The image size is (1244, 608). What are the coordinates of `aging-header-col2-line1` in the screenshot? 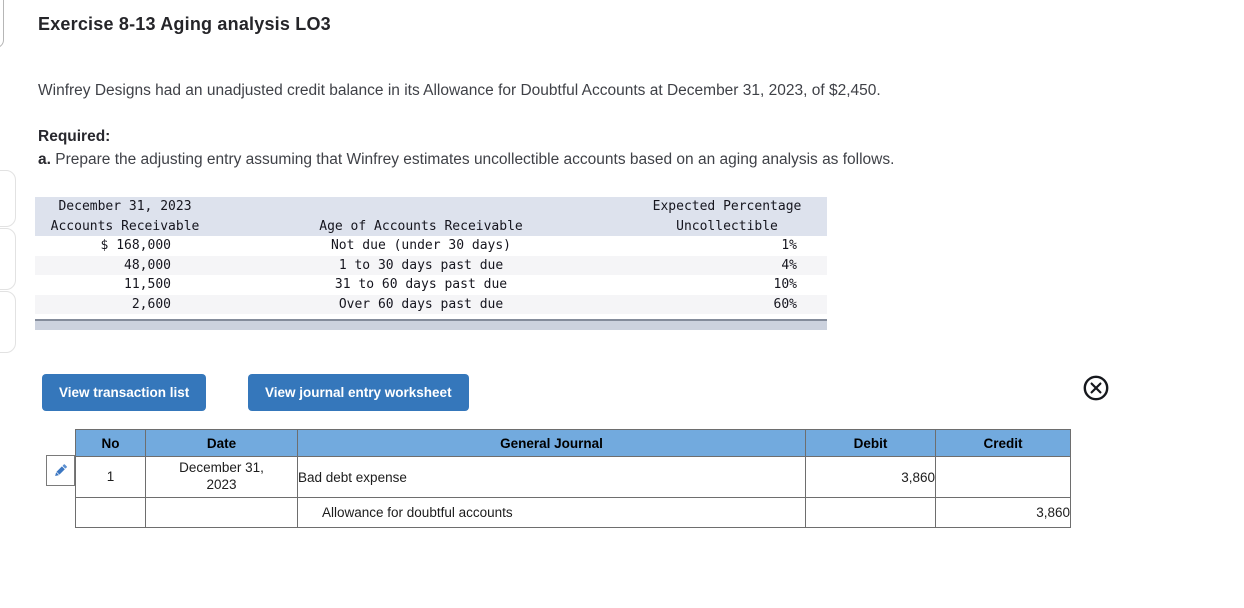 It's located at (421, 207).